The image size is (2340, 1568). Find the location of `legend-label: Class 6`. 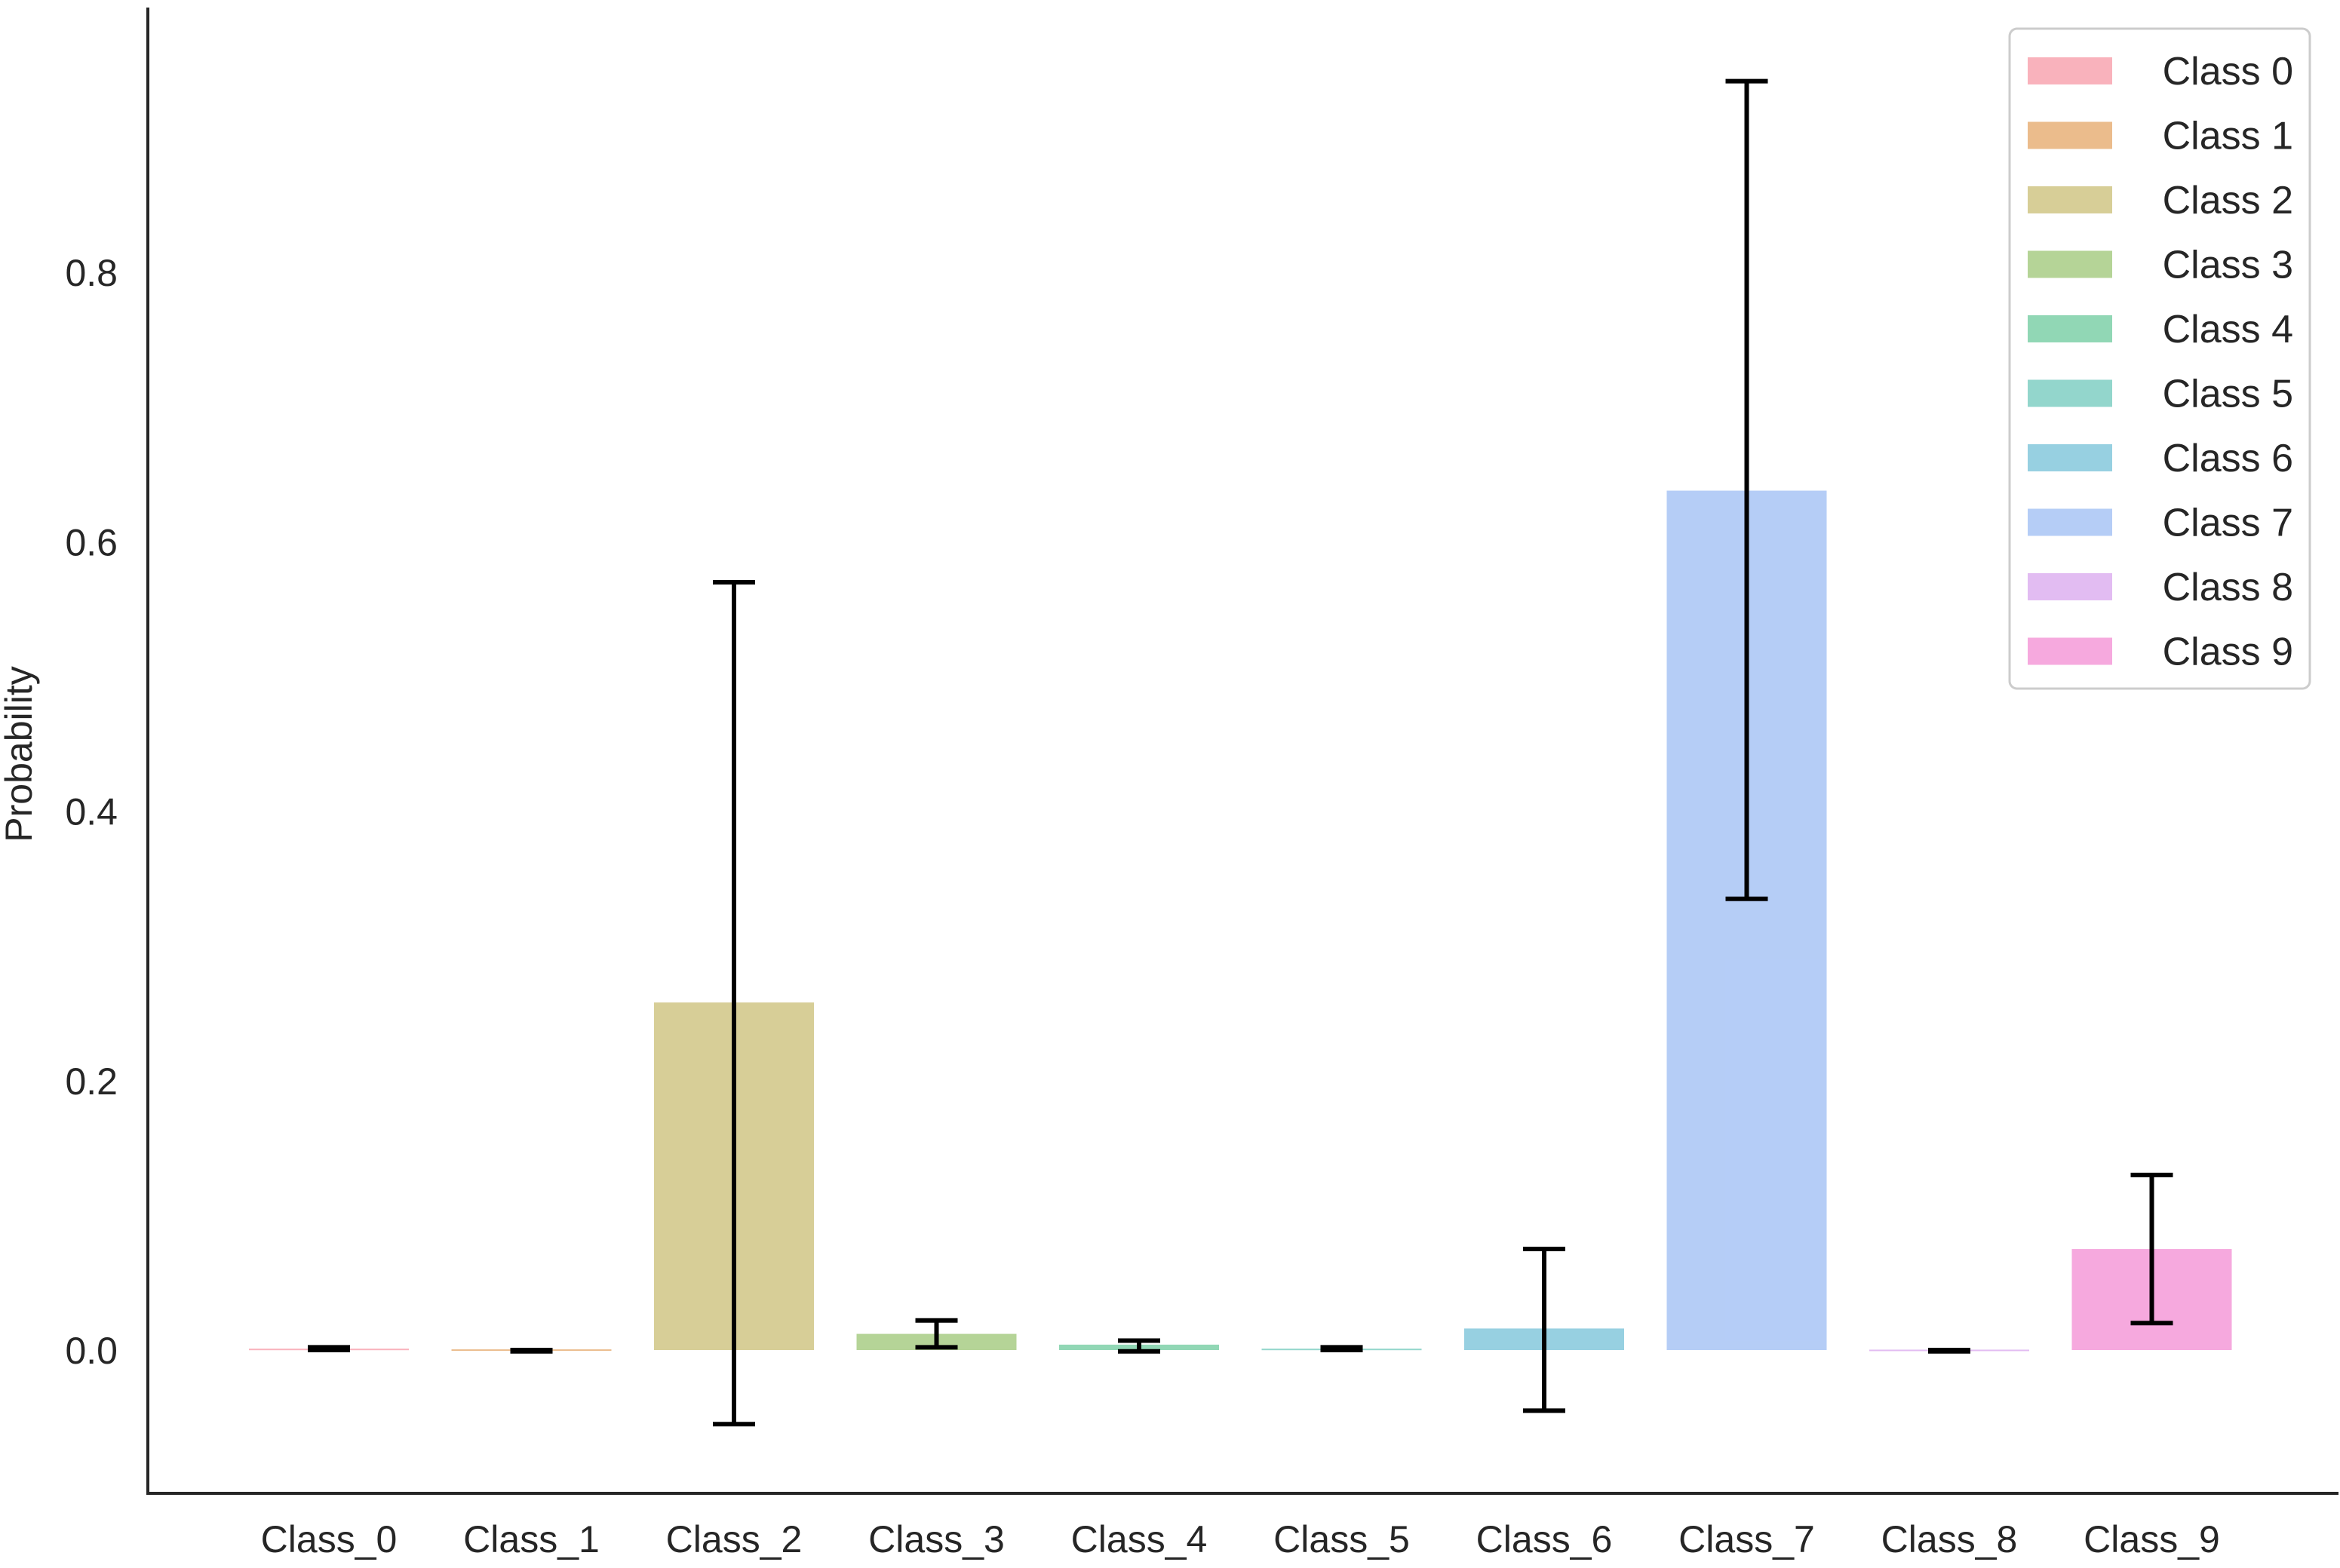

legend-label: Class 6 is located at coordinates (2228, 458).